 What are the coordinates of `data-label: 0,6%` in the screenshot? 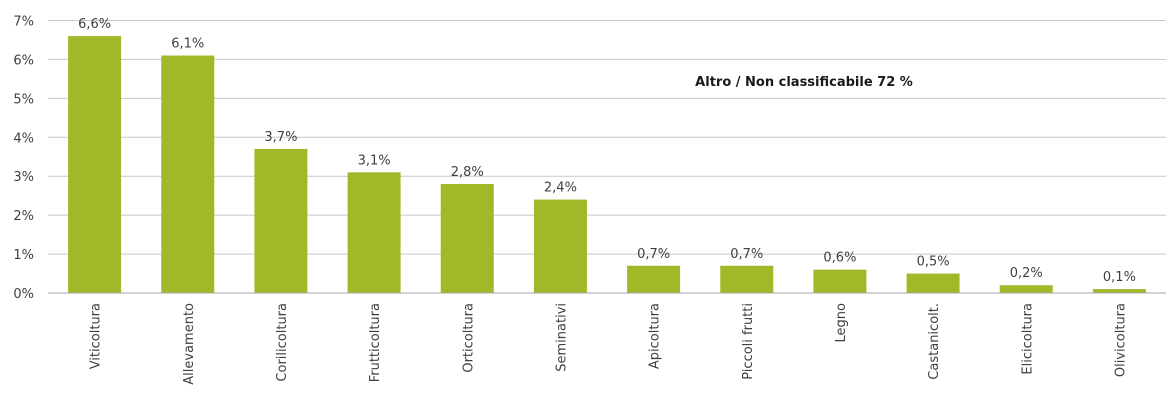 It's located at (839, 258).